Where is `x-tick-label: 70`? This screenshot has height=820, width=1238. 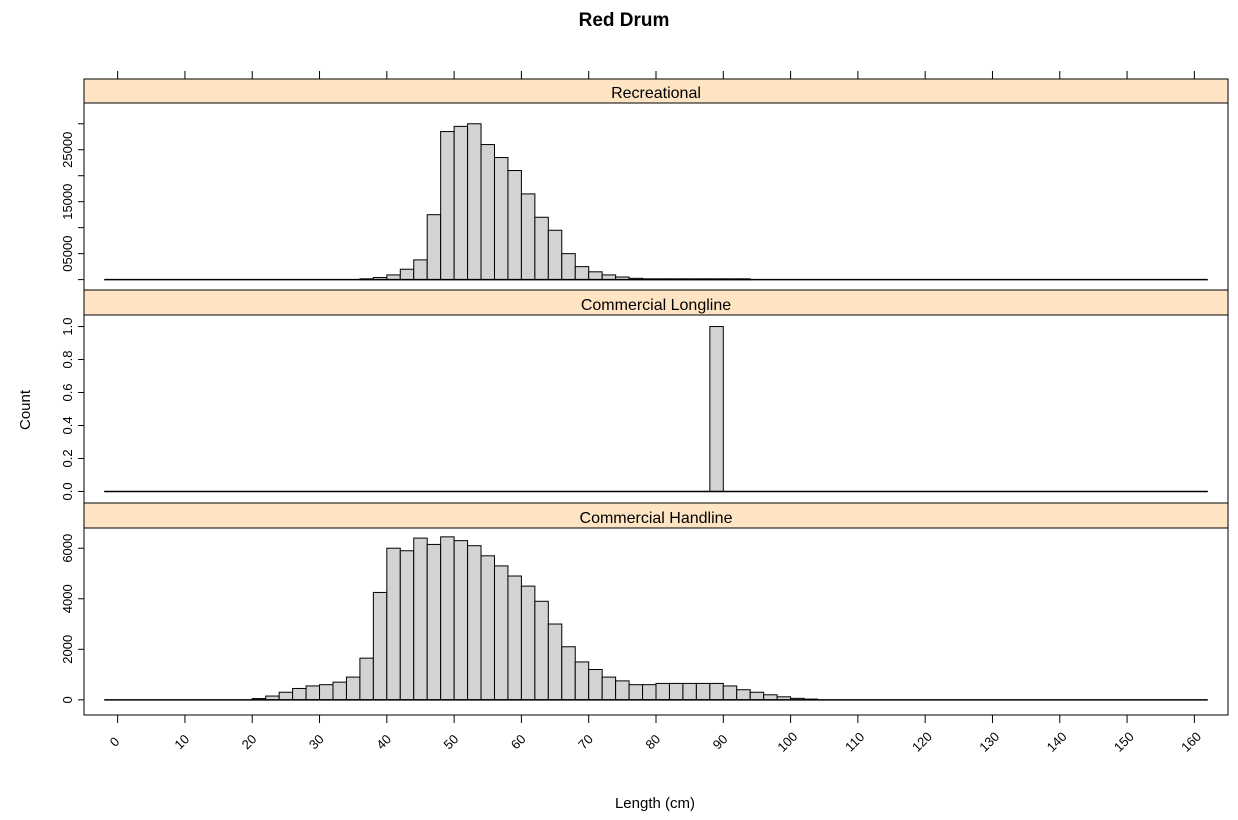 x-tick-label: 70 is located at coordinates (585, 741).